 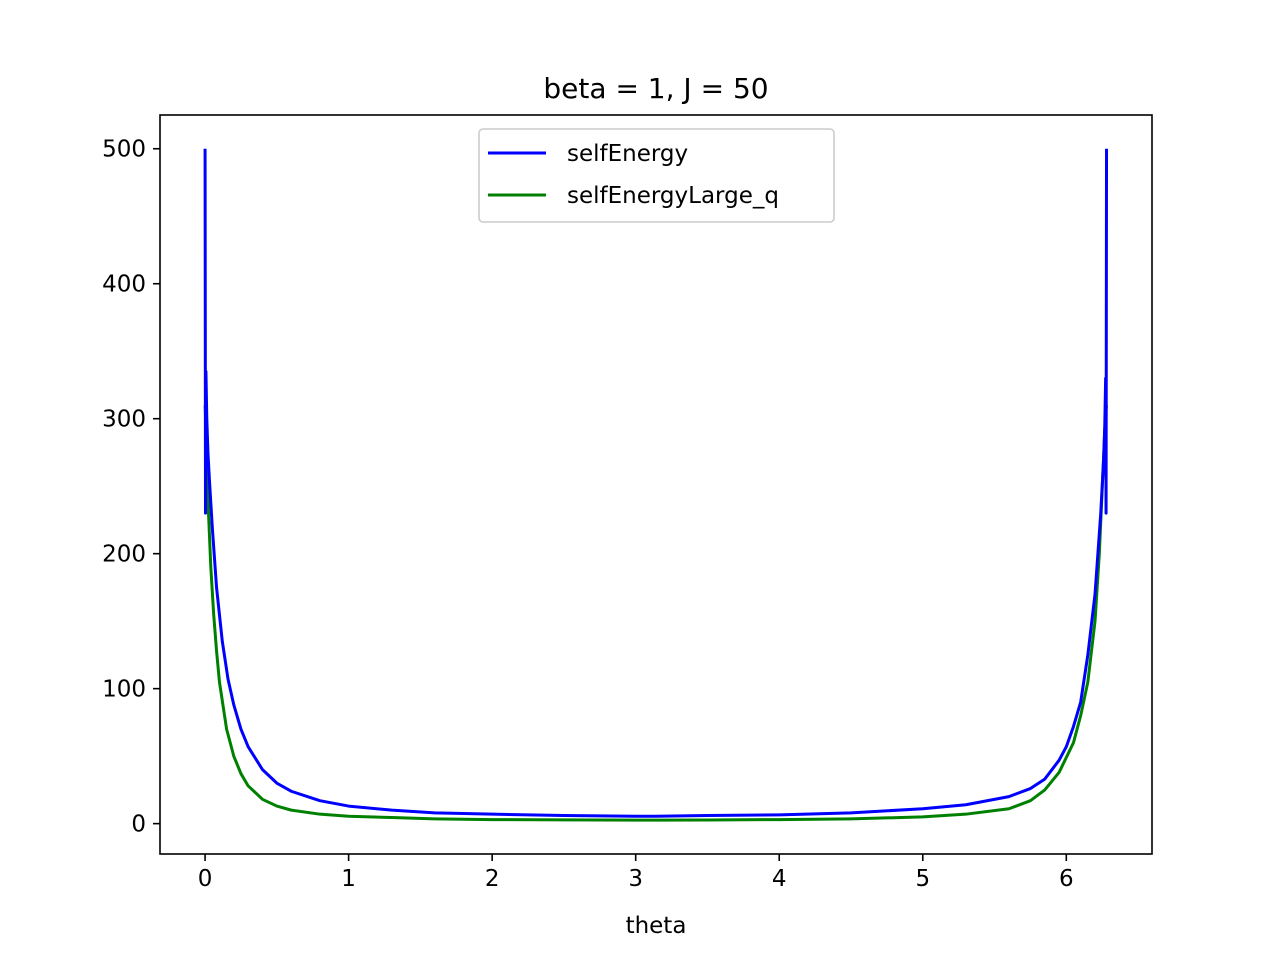 What do you see at coordinates (124, 690) in the screenshot?
I see `y-tick-label: 100` at bounding box center [124, 690].